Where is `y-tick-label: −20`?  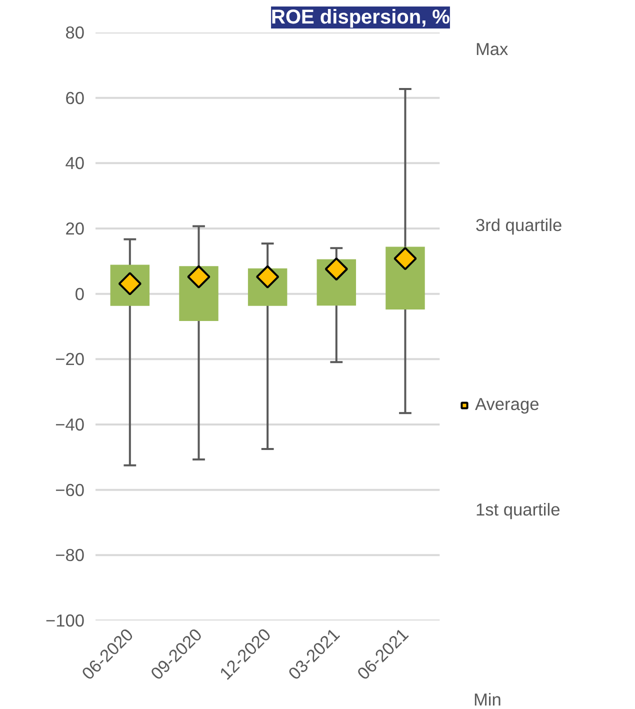 y-tick-label: −20 is located at coordinates (70, 359).